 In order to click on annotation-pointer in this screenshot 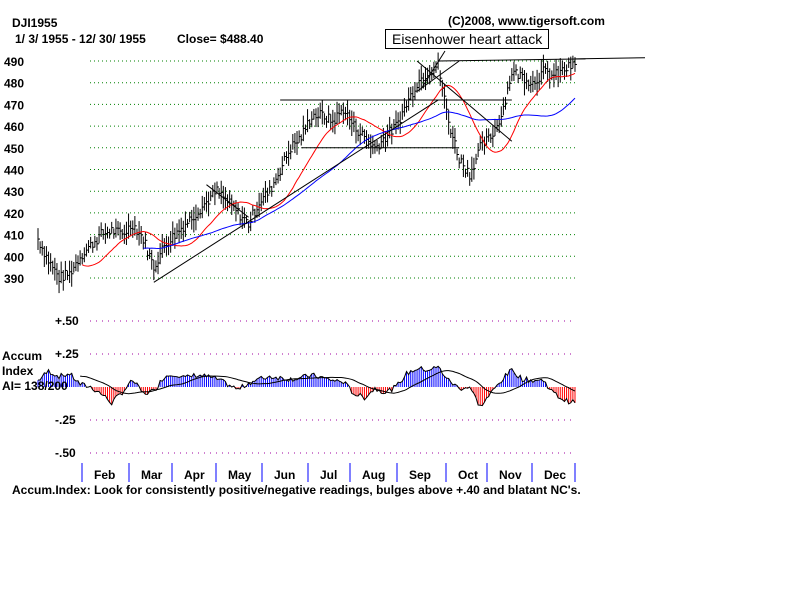, I will do `click(433, 69)`.